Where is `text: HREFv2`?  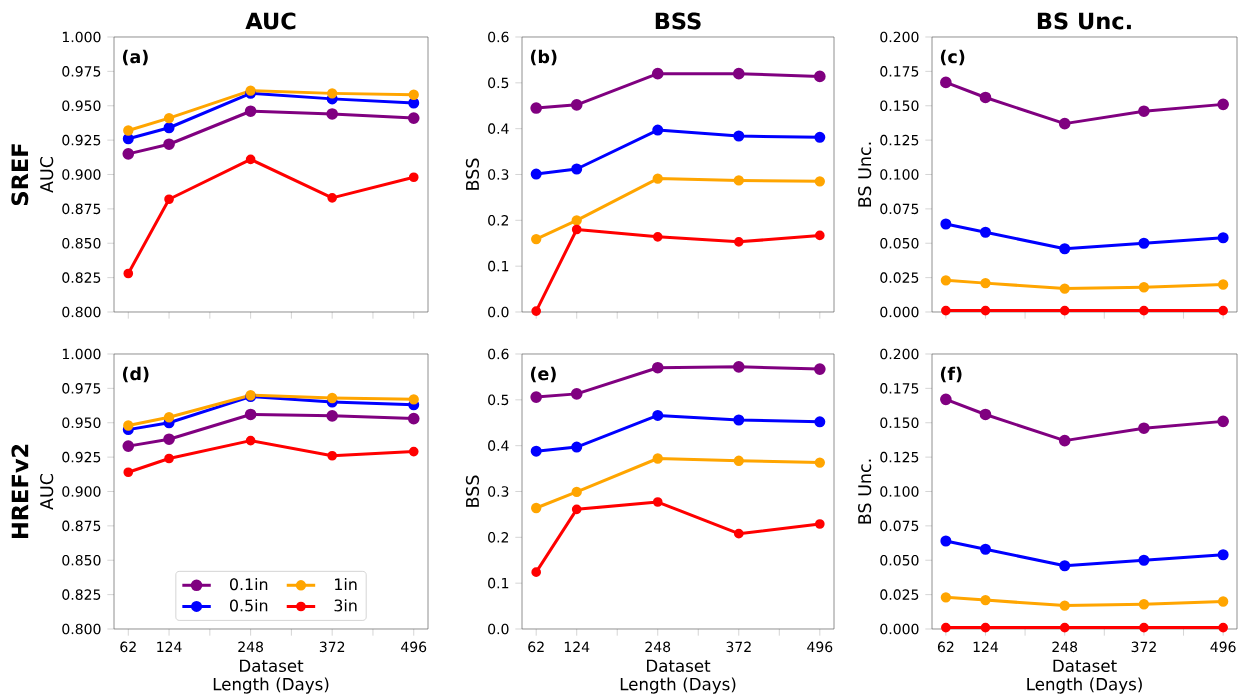 text: HREFv2 is located at coordinates (20, 491).